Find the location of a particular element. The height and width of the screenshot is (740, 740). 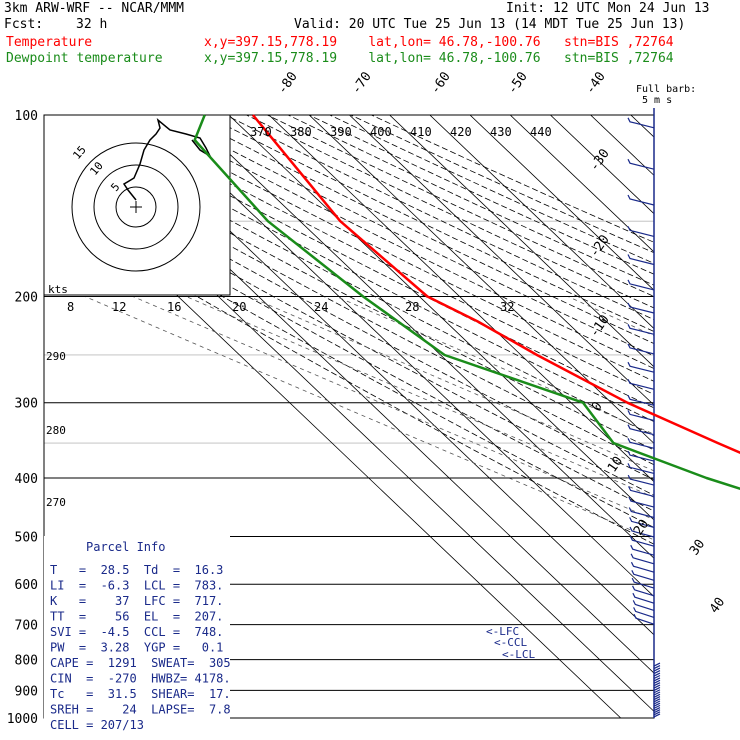

parcel-info-row: CELL = 207/13 is located at coordinates (97, 725).